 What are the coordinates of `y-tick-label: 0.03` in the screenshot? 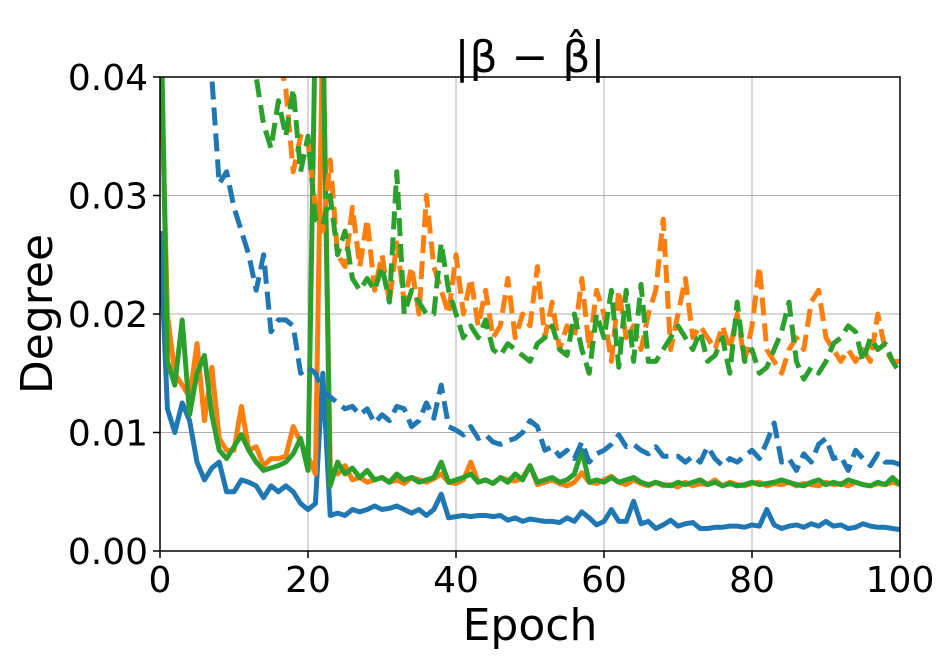 It's located at (108, 197).